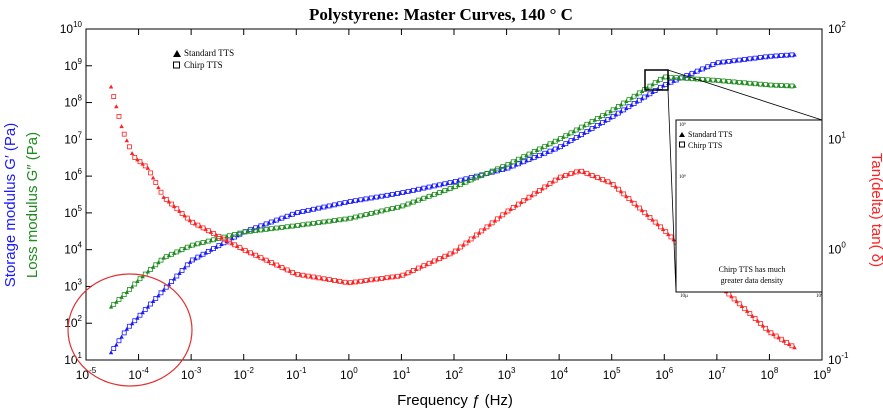 This screenshot has width=883, height=412. Describe the element at coordinates (203, 59) in the screenshot. I see `legend: Standard TTS Chirp TTS` at that location.